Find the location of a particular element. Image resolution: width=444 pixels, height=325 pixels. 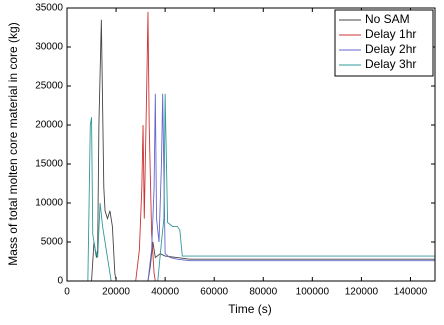

x-axis-title: Time (s) is located at coordinates (250, 309).